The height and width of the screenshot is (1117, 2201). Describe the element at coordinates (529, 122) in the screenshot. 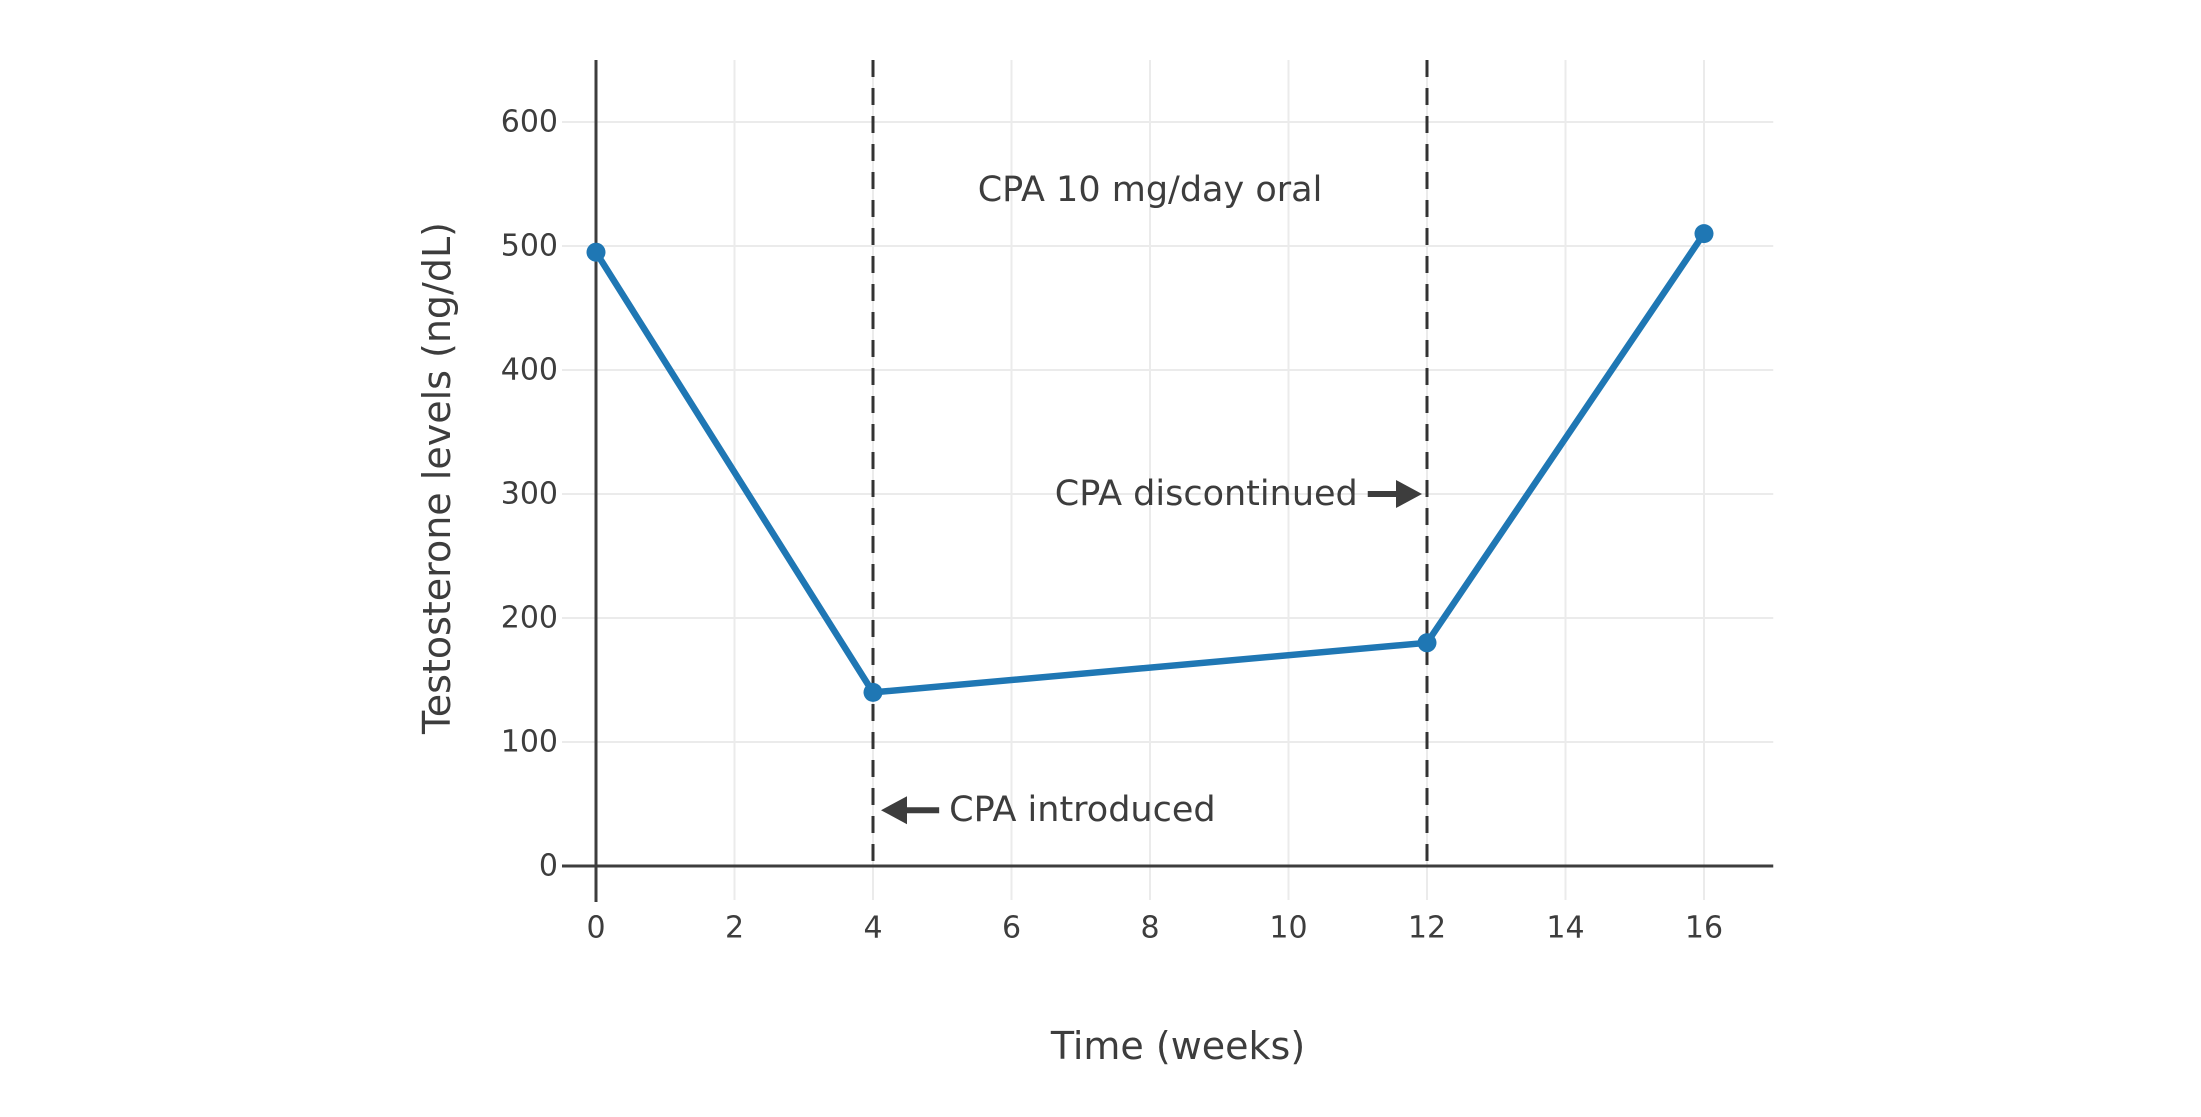

I see `y-tick-label-600: 600` at that location.